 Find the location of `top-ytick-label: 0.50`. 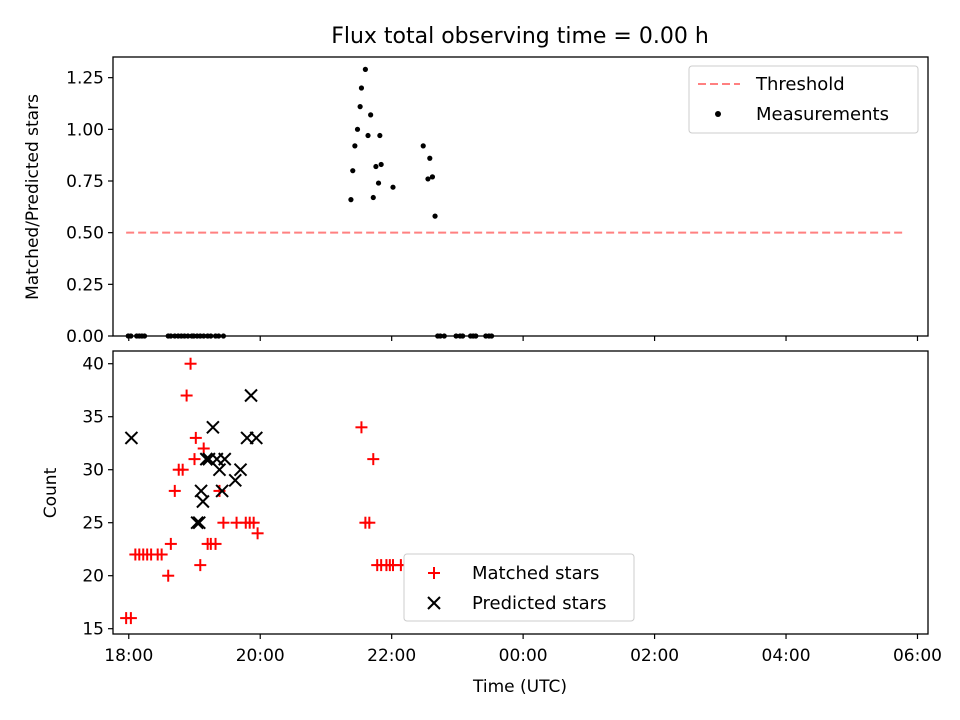

top-ytick-label: 0.50 is located at coordinates (85, 234).